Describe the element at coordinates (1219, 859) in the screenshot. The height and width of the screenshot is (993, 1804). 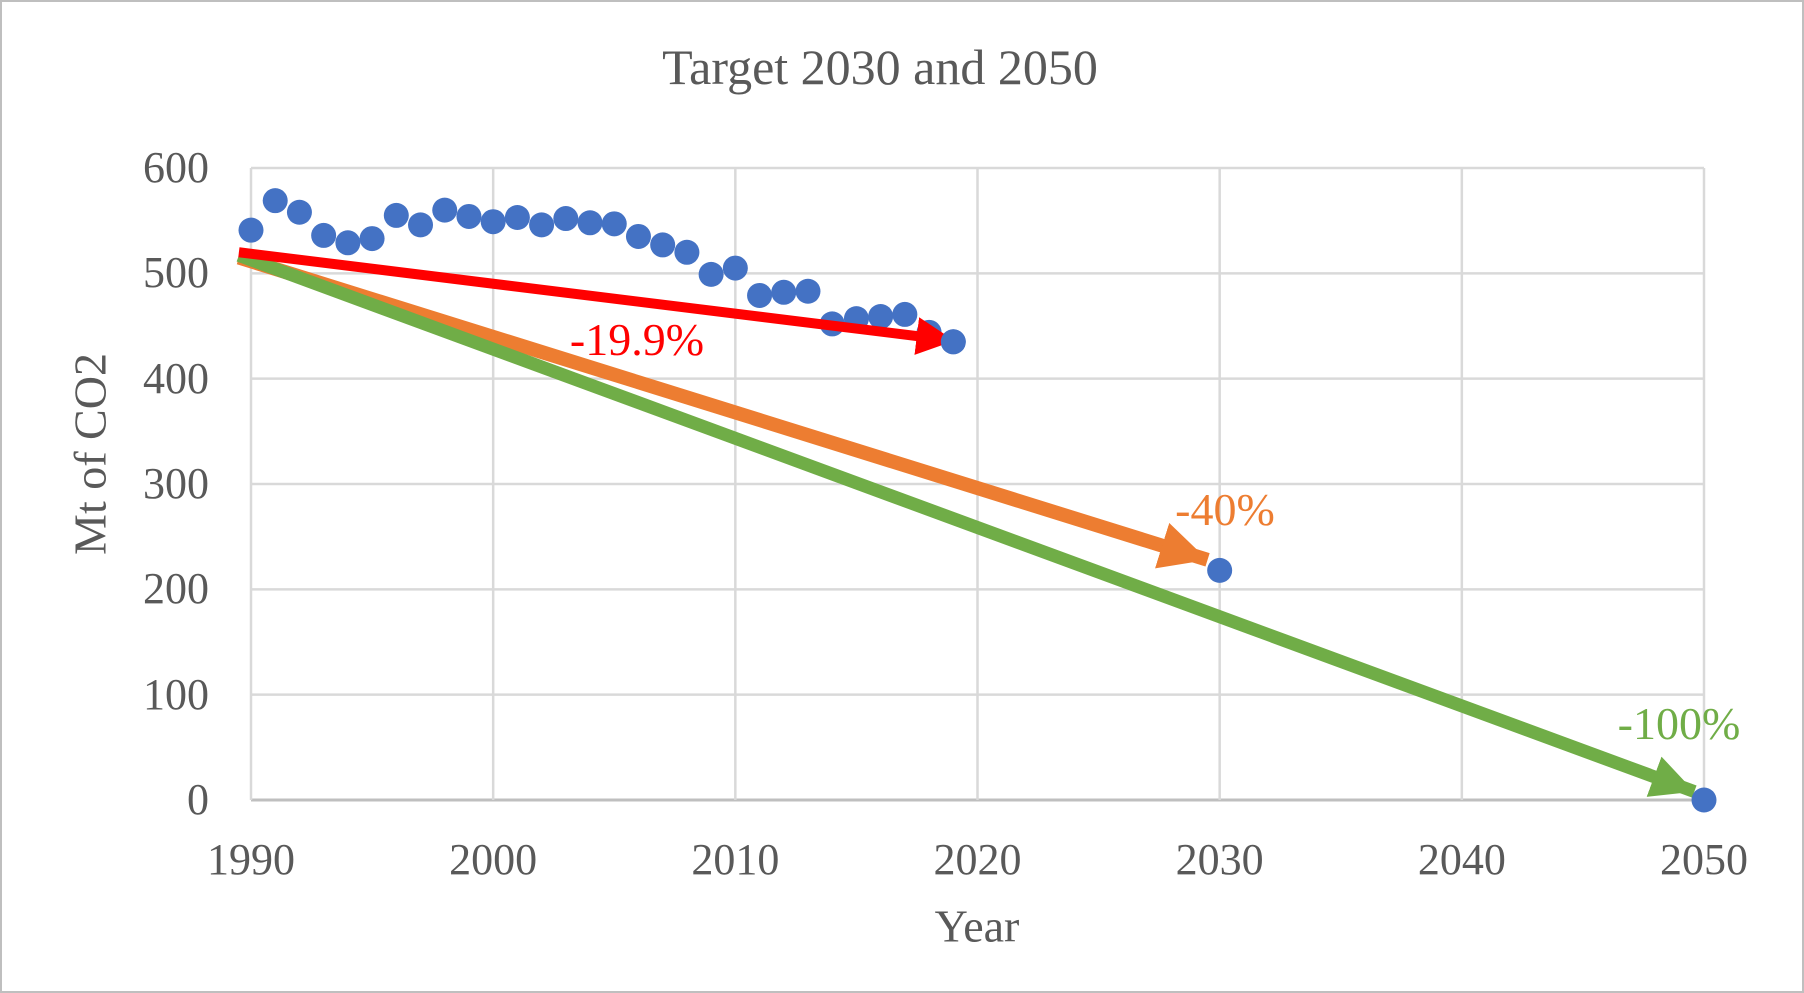
I see `x-tick-2030: 2030` at that location.